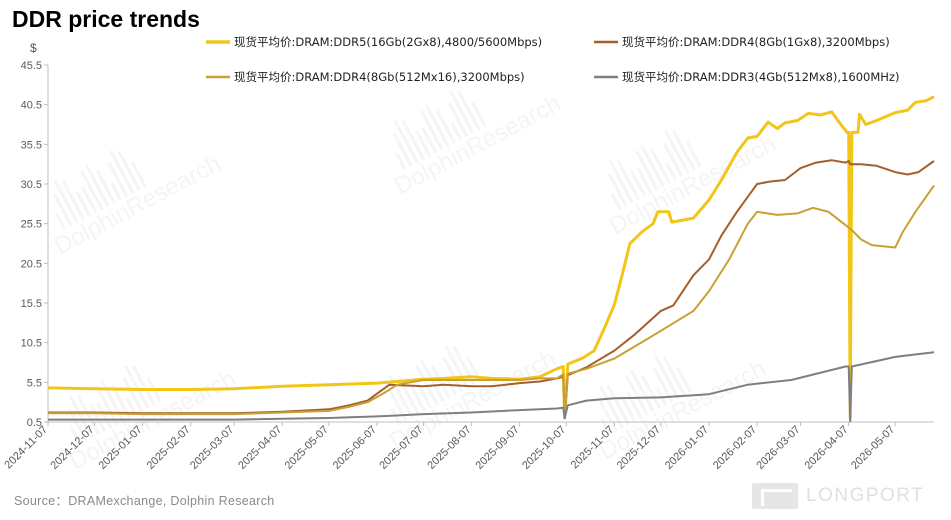 The image size is (951, 520). Describe the element at coordinates (31, 66) in the screenshot. I see `y-tick-label: 45.5` at that location.